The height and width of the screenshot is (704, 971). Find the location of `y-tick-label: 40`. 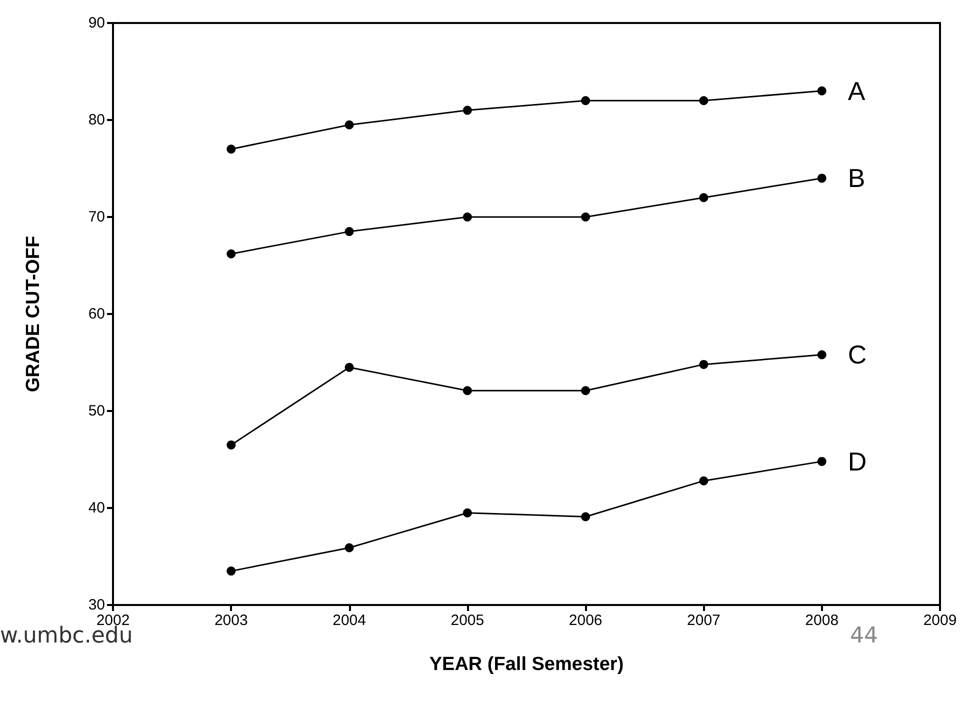

y-tick-label: 40 is located at coordinates (96, 508).